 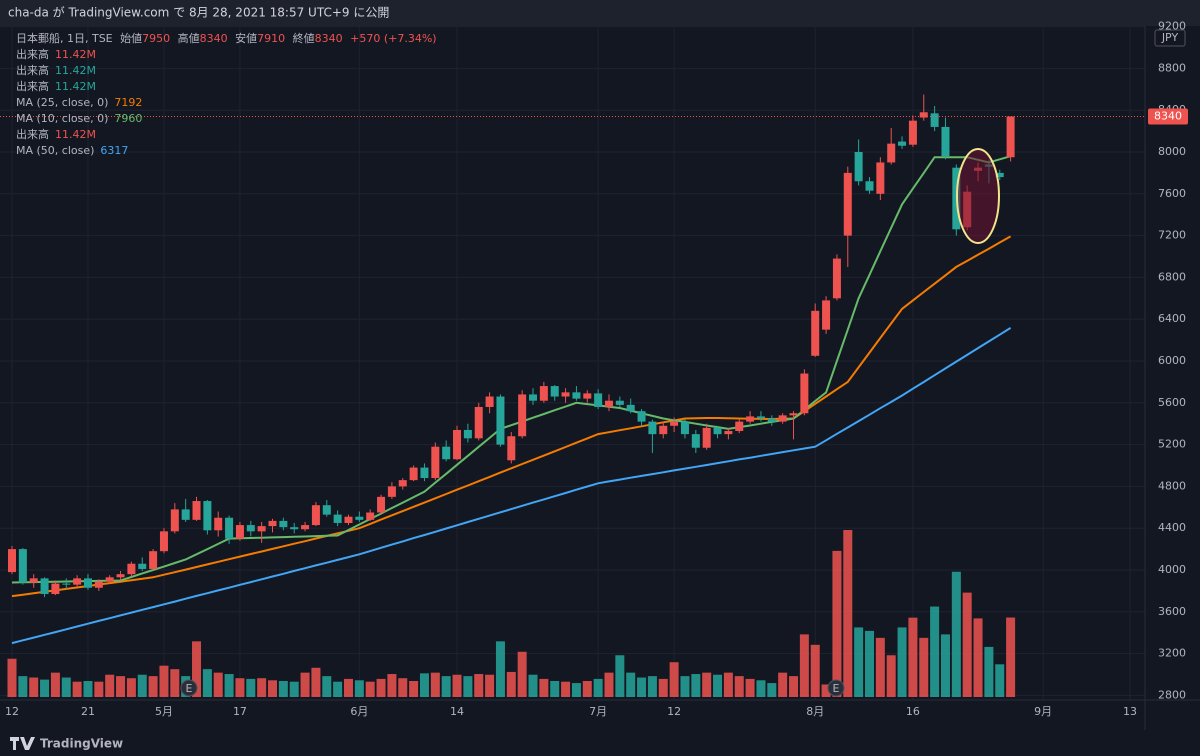 I want to click on ohlc-label: 始値, so click(x=131, y=38).